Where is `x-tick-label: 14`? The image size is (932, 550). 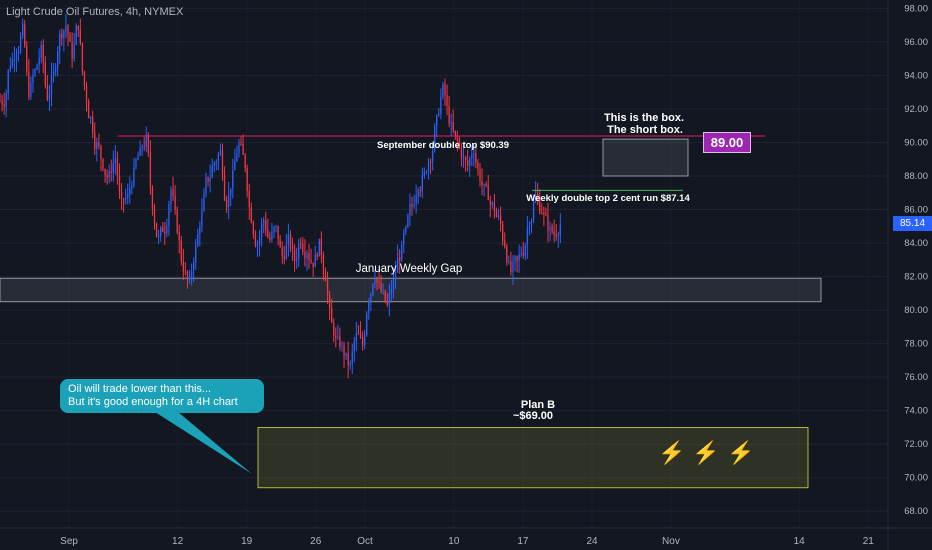
x-tick-label: 14 is located at coordinates (800, 541).